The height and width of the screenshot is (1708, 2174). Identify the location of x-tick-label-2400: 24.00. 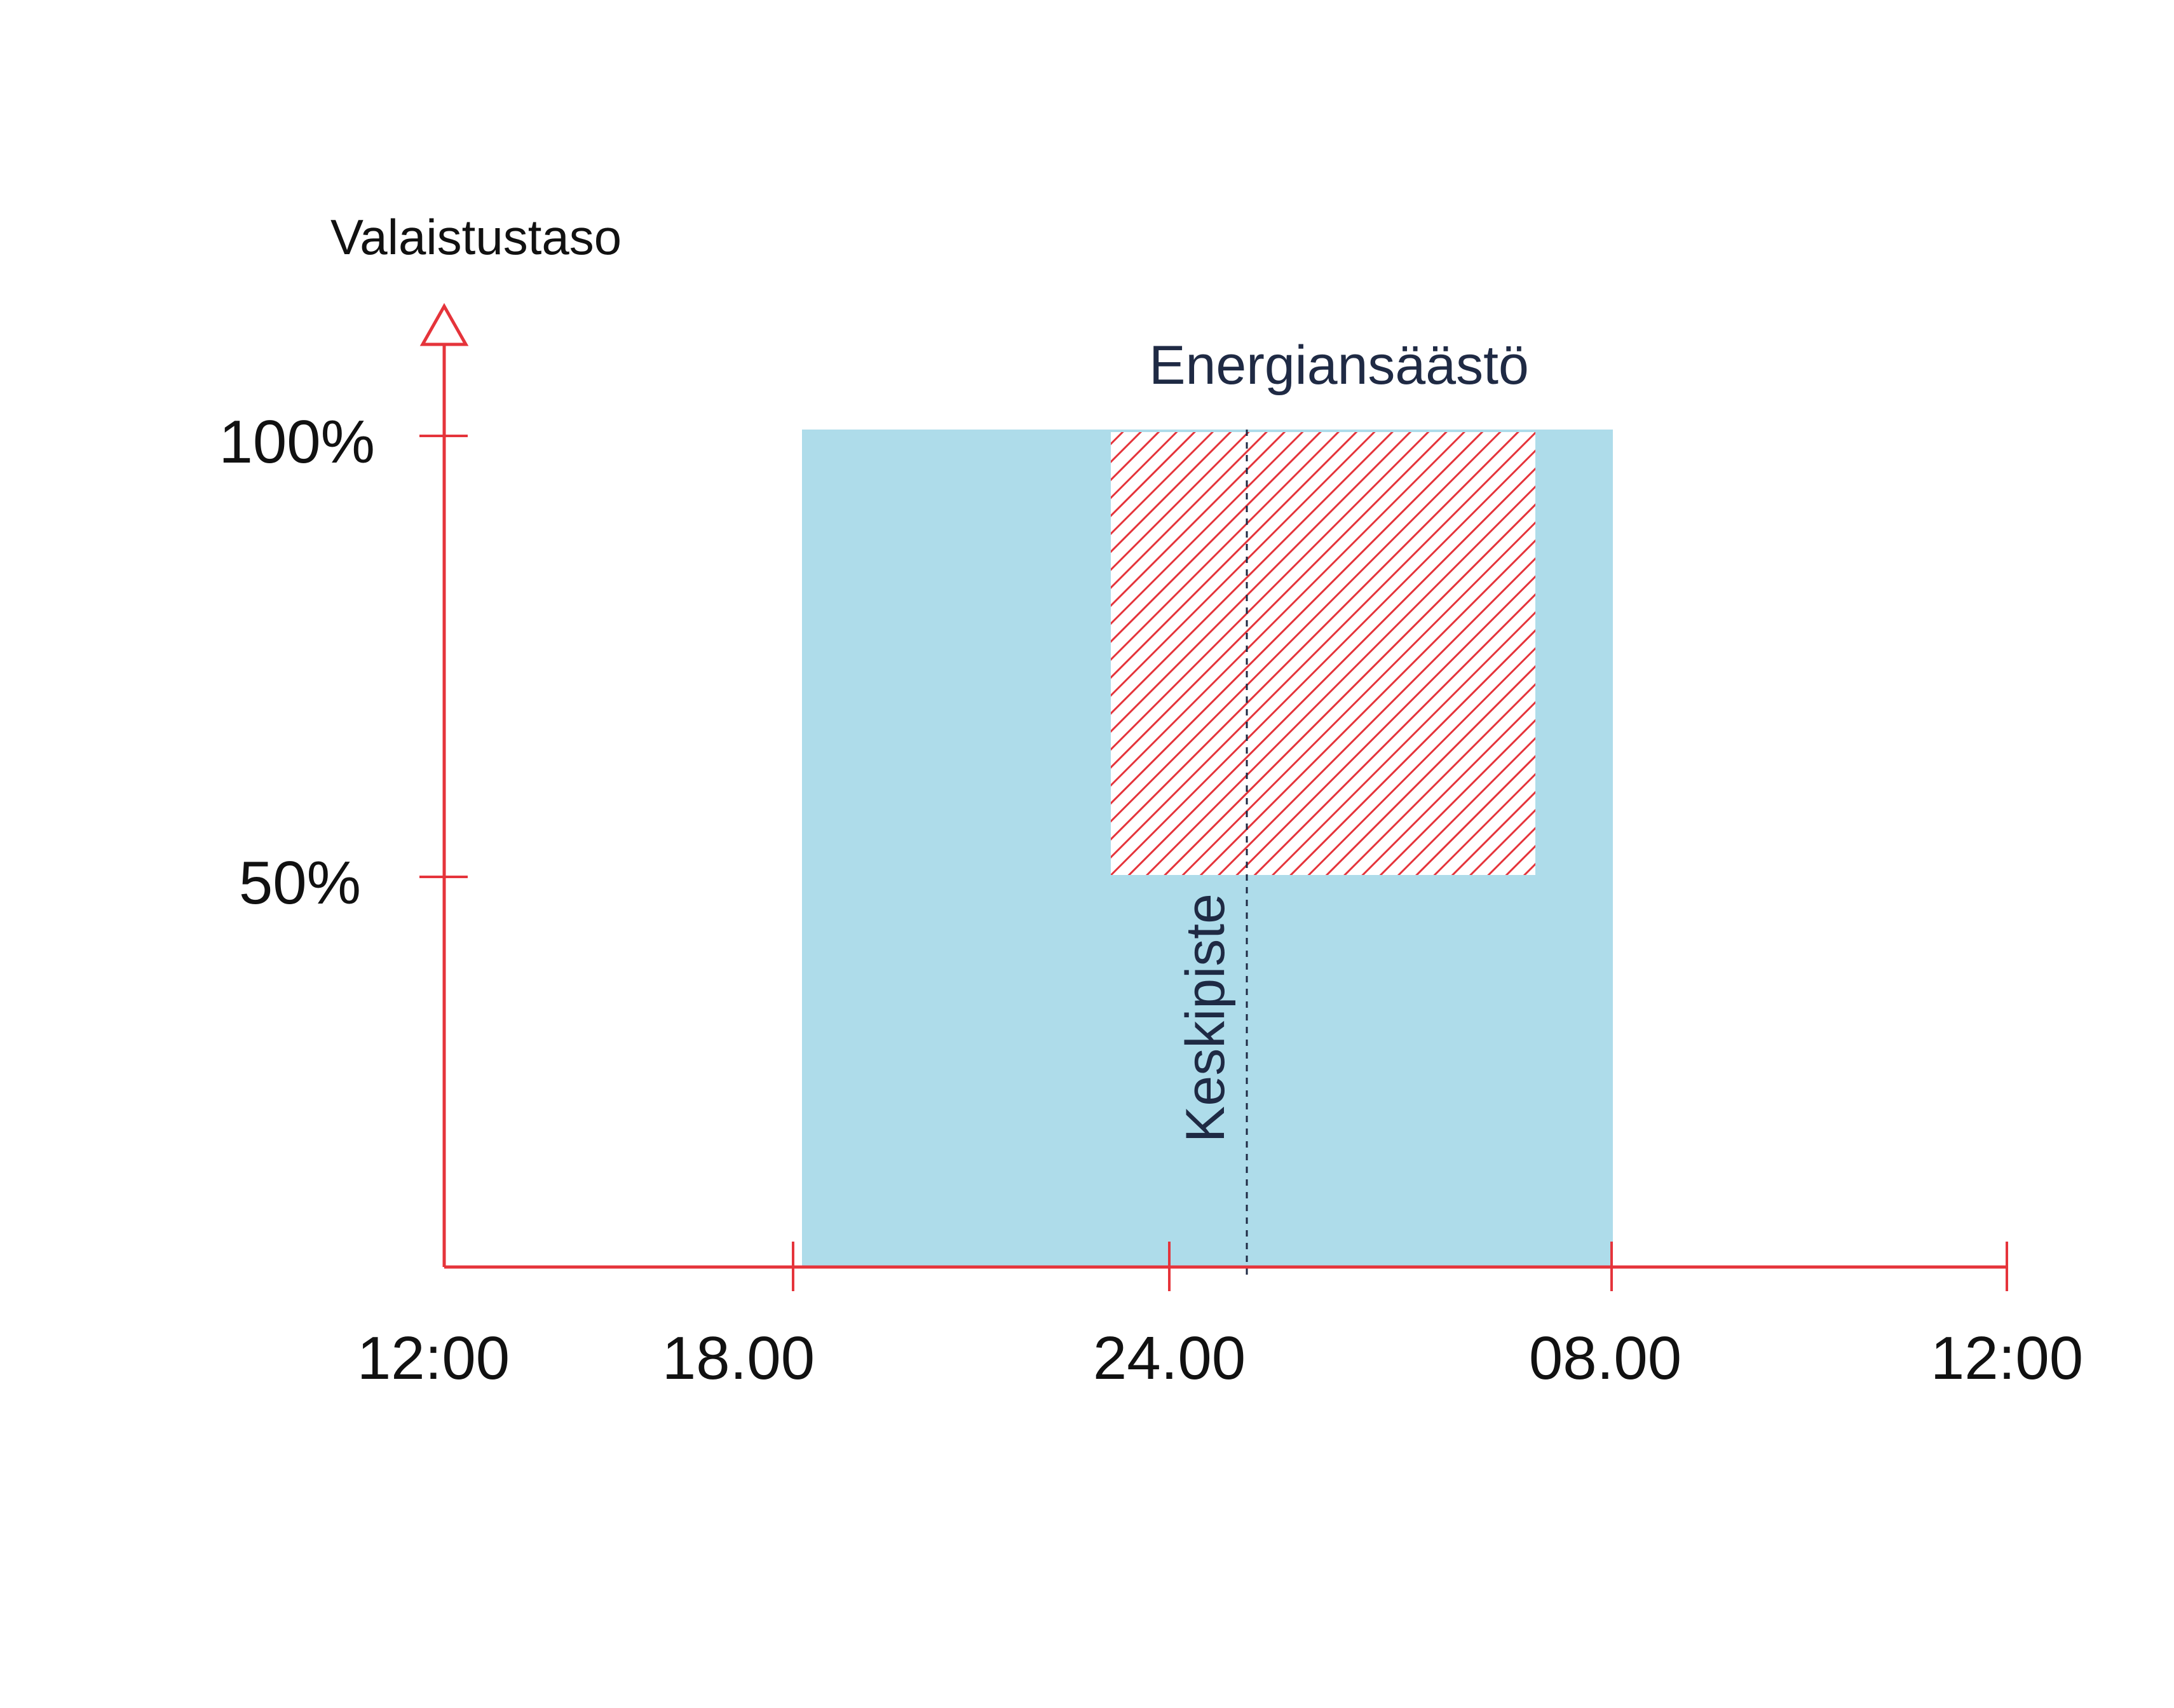
(1169, 1358).